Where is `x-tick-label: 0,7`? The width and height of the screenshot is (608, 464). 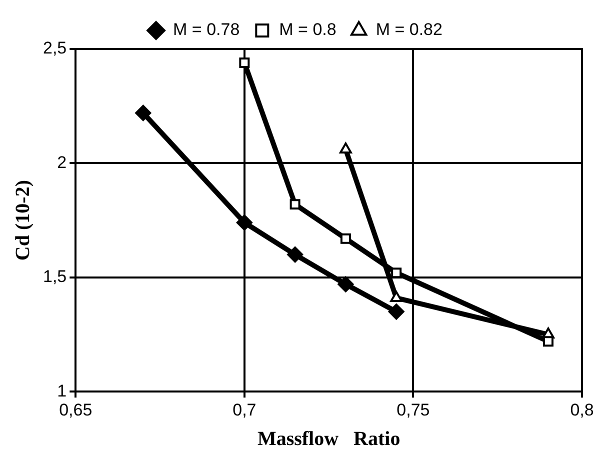
x-tick-label: 0,7 is located at coordinates (244, 410).